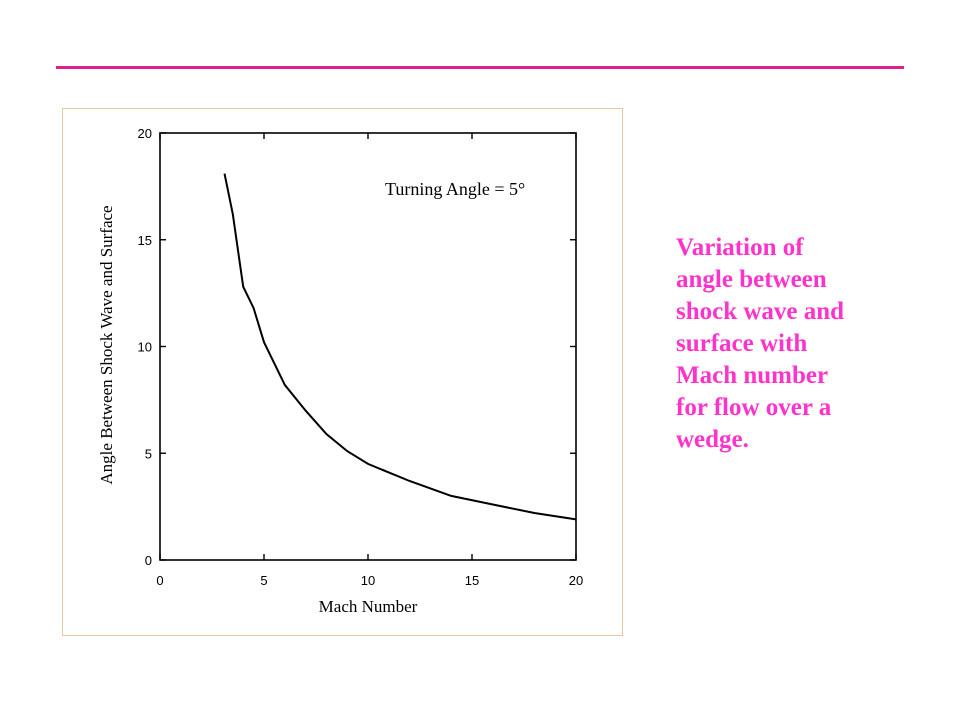  Describe the element at coordinates (480, 67) in the screenshot. I see `header-rule` at that location.